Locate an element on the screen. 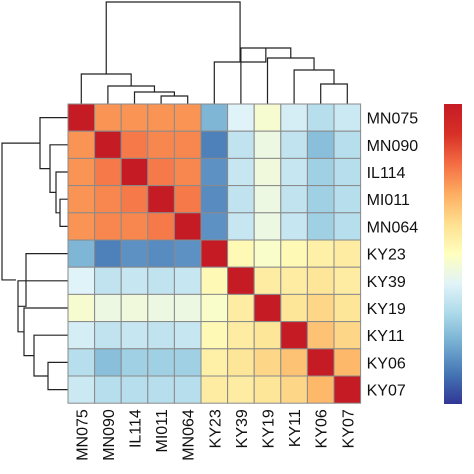 Image resolution: width=474 pixels, height=474 pixels. column-label: KY11 is located at coordinates (295, 428).